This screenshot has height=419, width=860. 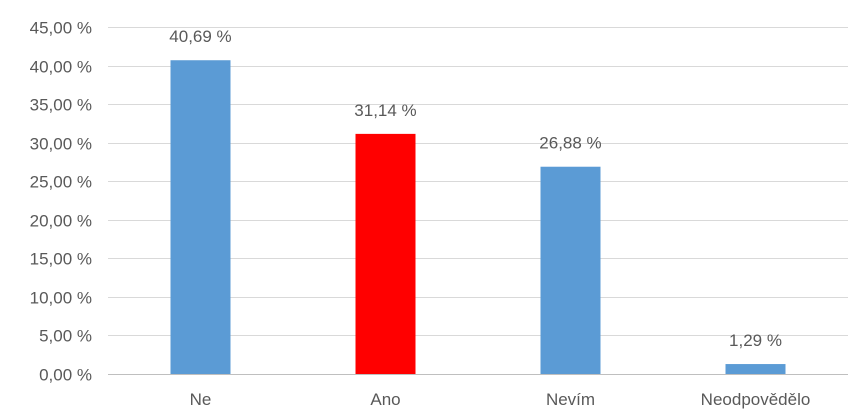 I want to click on y-tick-label: 45,00 %, so click(x=61, y=28).